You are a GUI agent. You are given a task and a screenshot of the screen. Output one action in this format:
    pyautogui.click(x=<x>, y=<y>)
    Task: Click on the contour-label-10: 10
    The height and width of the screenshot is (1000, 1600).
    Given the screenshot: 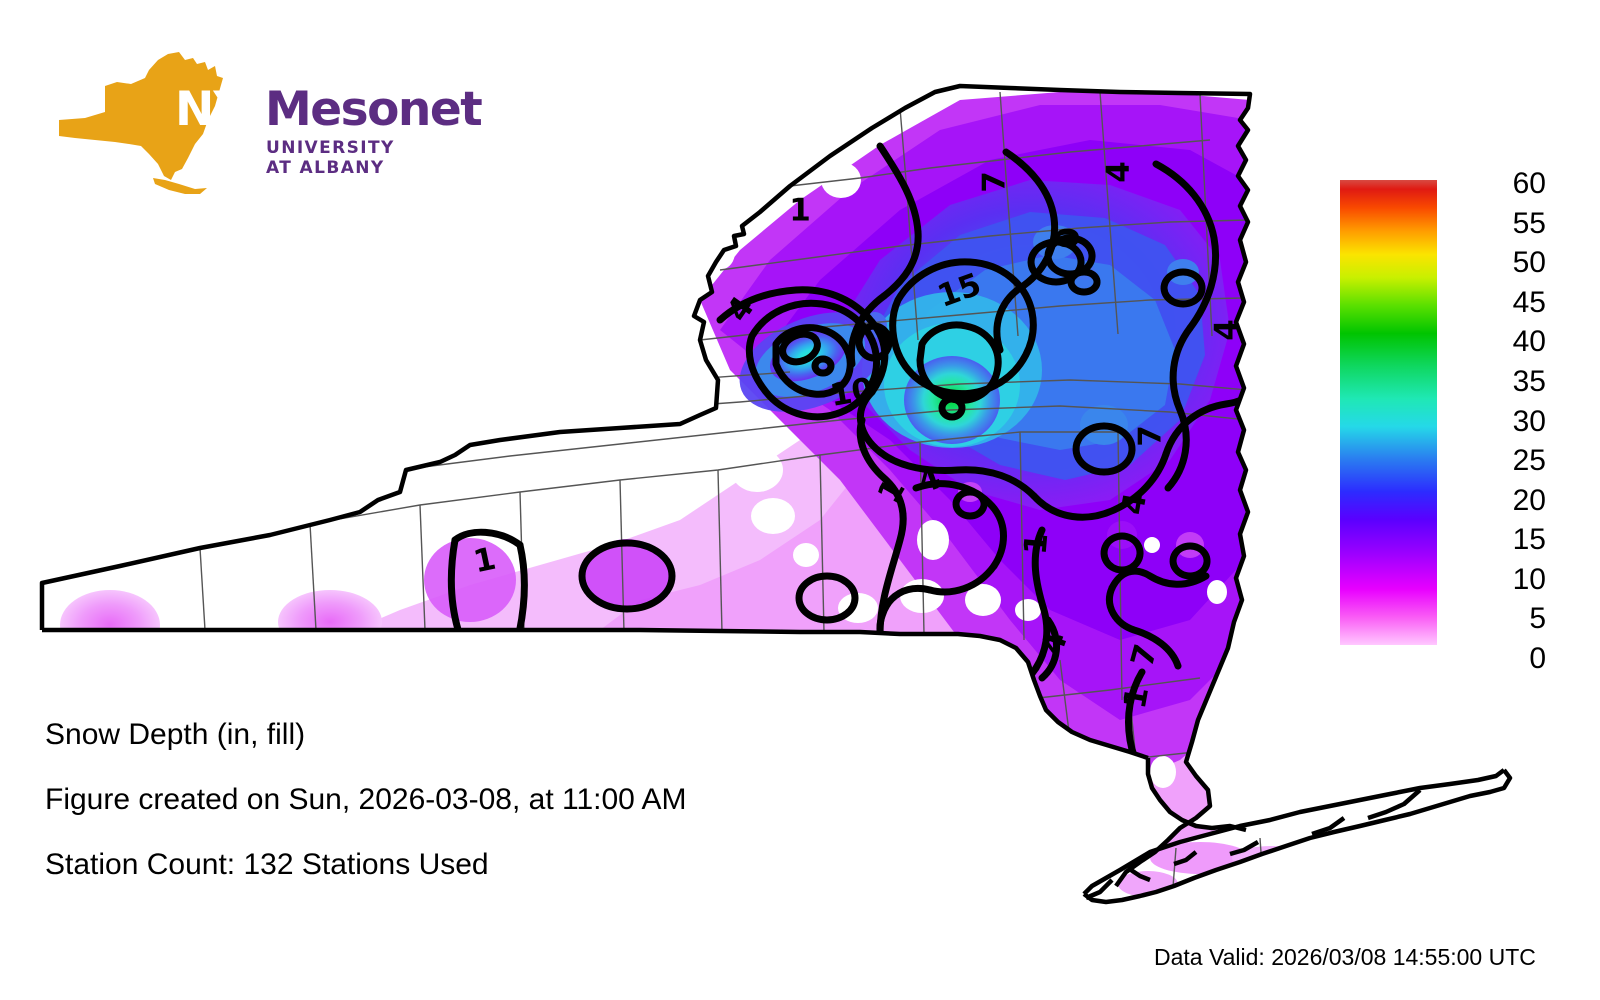 What is the action you would take?
    pyautogui.click(x=851, y=392)
    